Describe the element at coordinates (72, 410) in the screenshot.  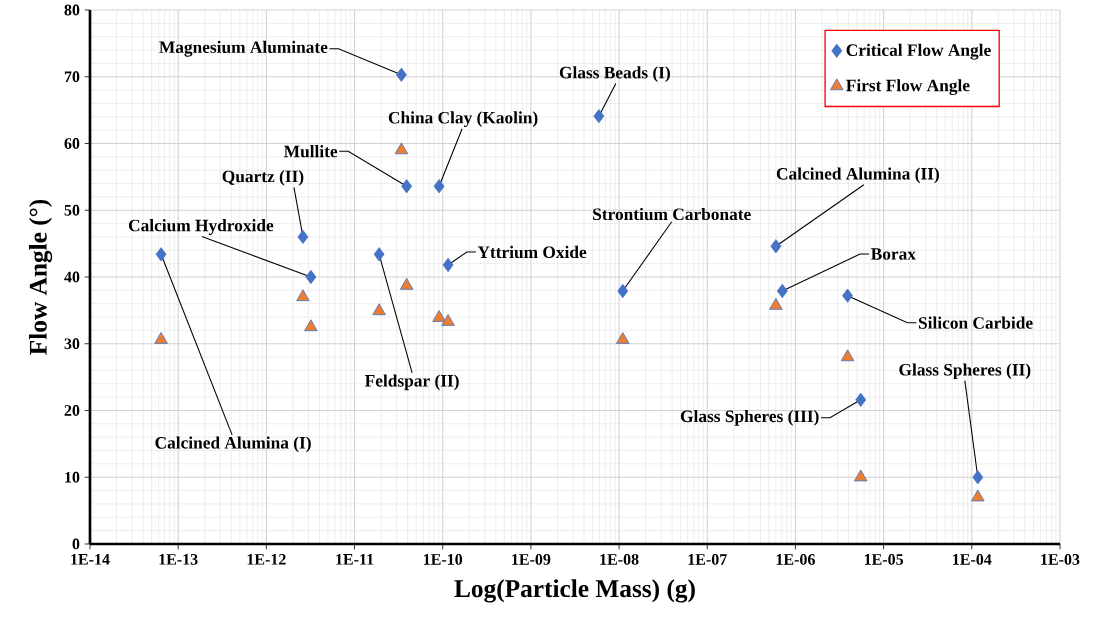
I see `y-tick-label: 20` at that location.